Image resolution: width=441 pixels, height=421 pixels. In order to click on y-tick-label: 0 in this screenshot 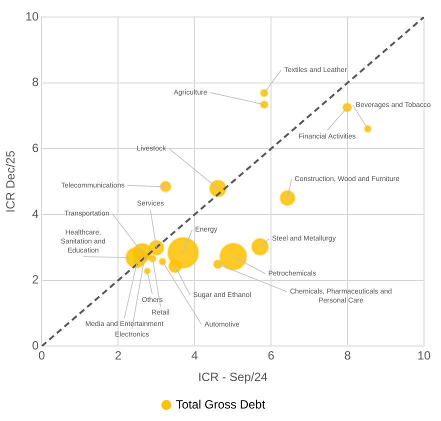, I will do `click(36, 345)`.